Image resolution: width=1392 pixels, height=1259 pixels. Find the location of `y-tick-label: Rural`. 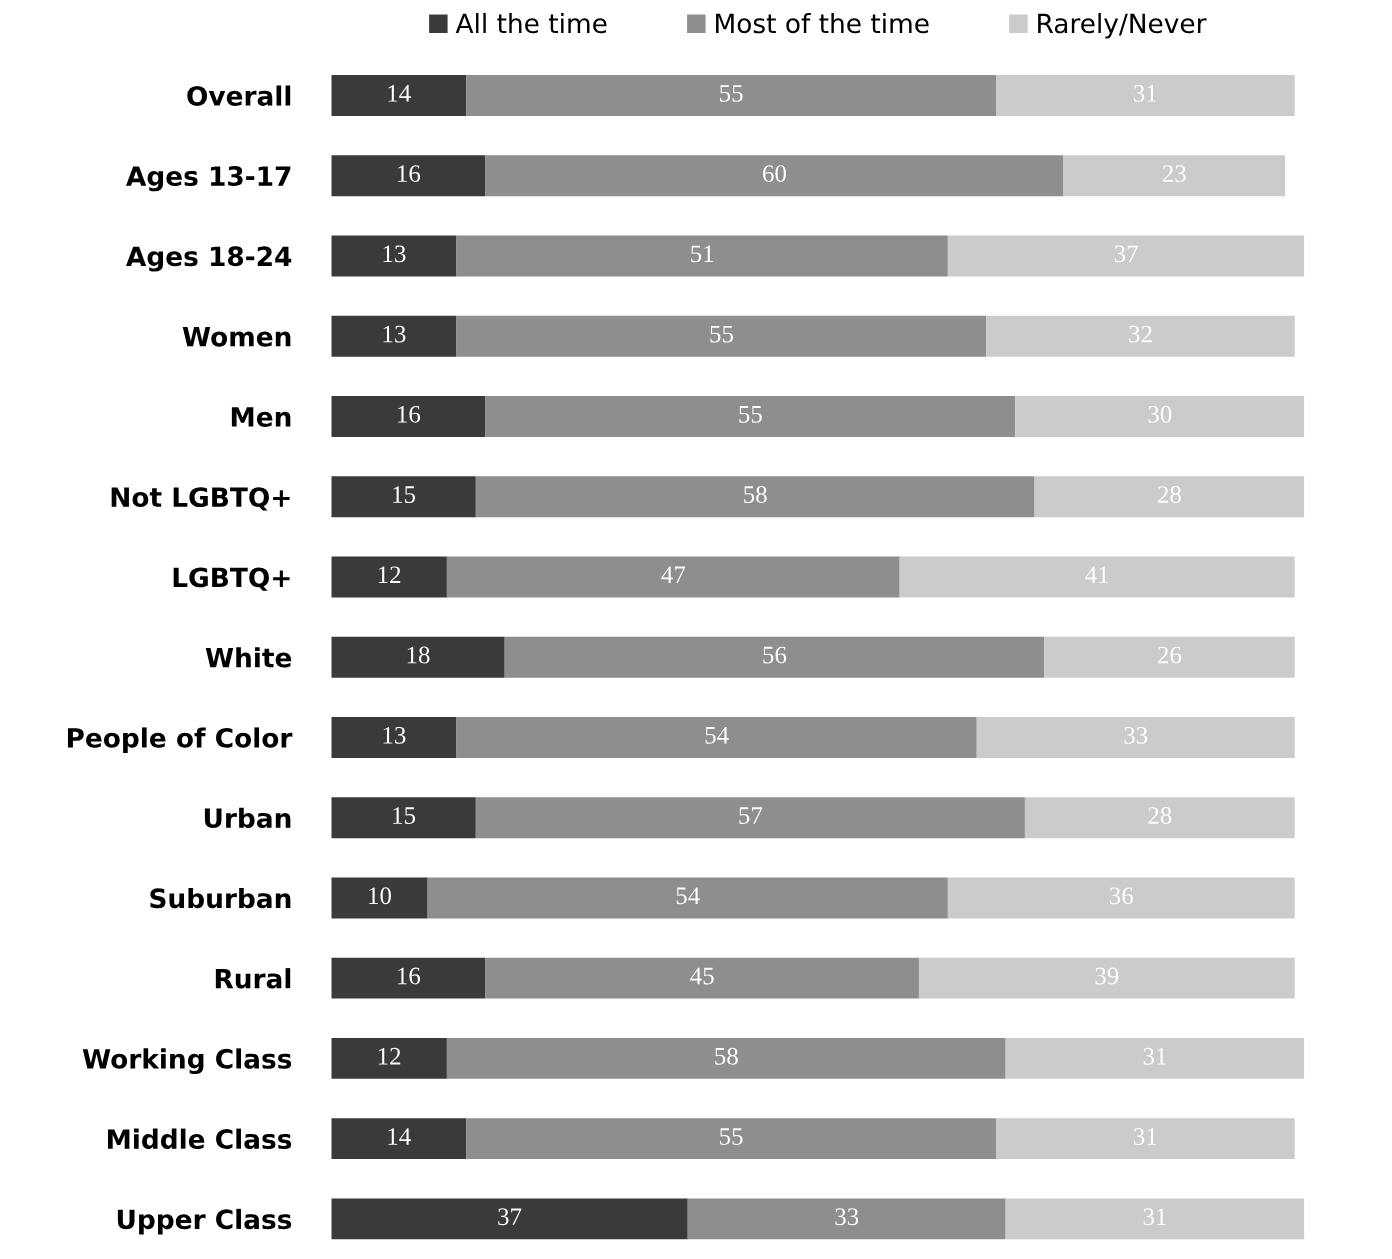

y-tick-label: Rural is located at coordinates (253, 978).